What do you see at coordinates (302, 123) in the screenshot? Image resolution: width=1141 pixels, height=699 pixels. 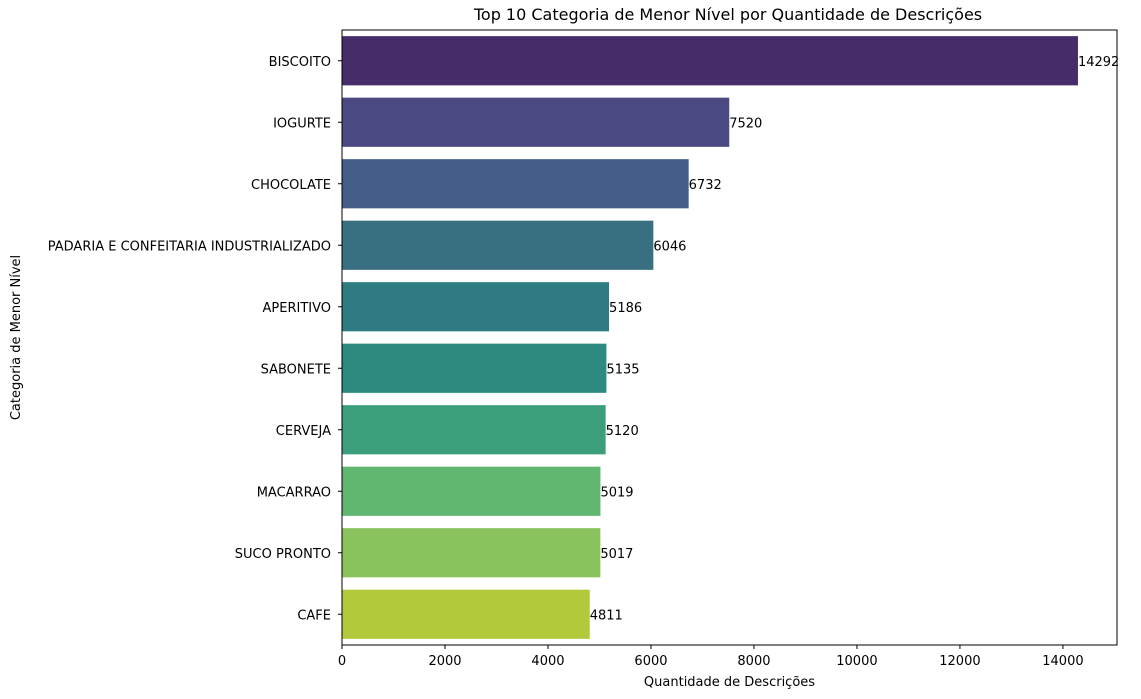 I see `y-tick-label: IOGURTE` at bounding box center [302, 123].